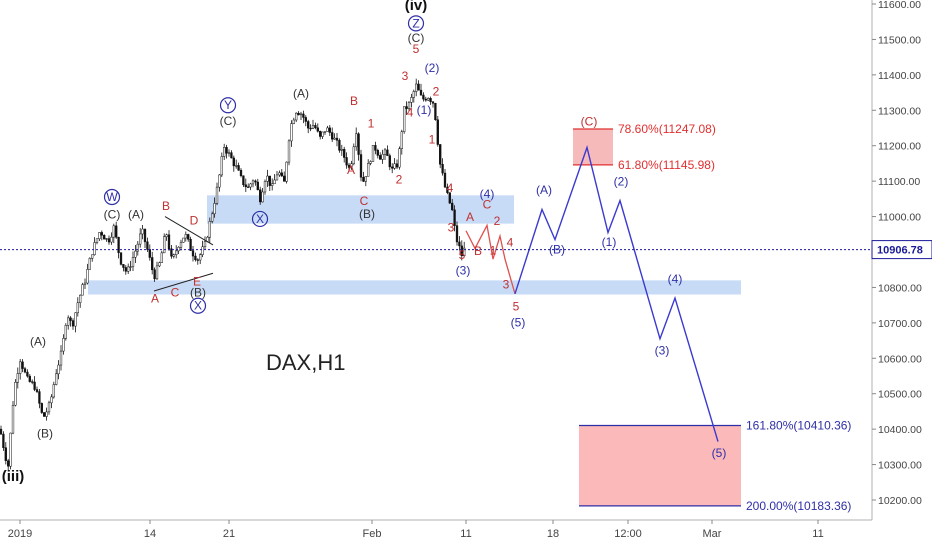  Describe the element at coordinates (229, 534) in the screenshot. I see `time-tick-label: 21` at that location.